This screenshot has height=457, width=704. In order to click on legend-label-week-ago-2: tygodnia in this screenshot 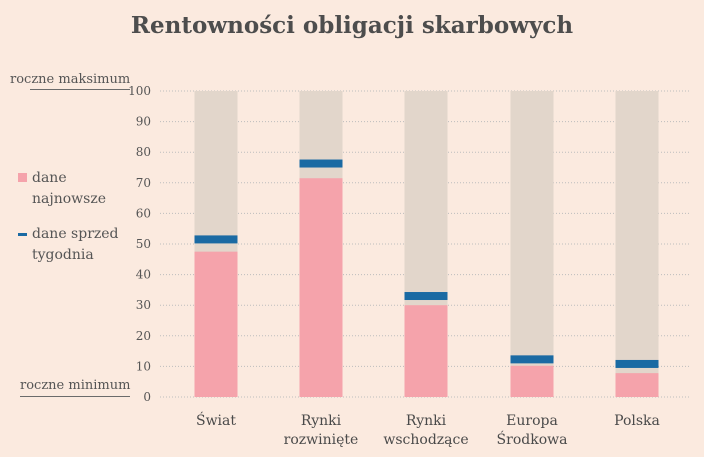, I will do `click(63, 255)`.